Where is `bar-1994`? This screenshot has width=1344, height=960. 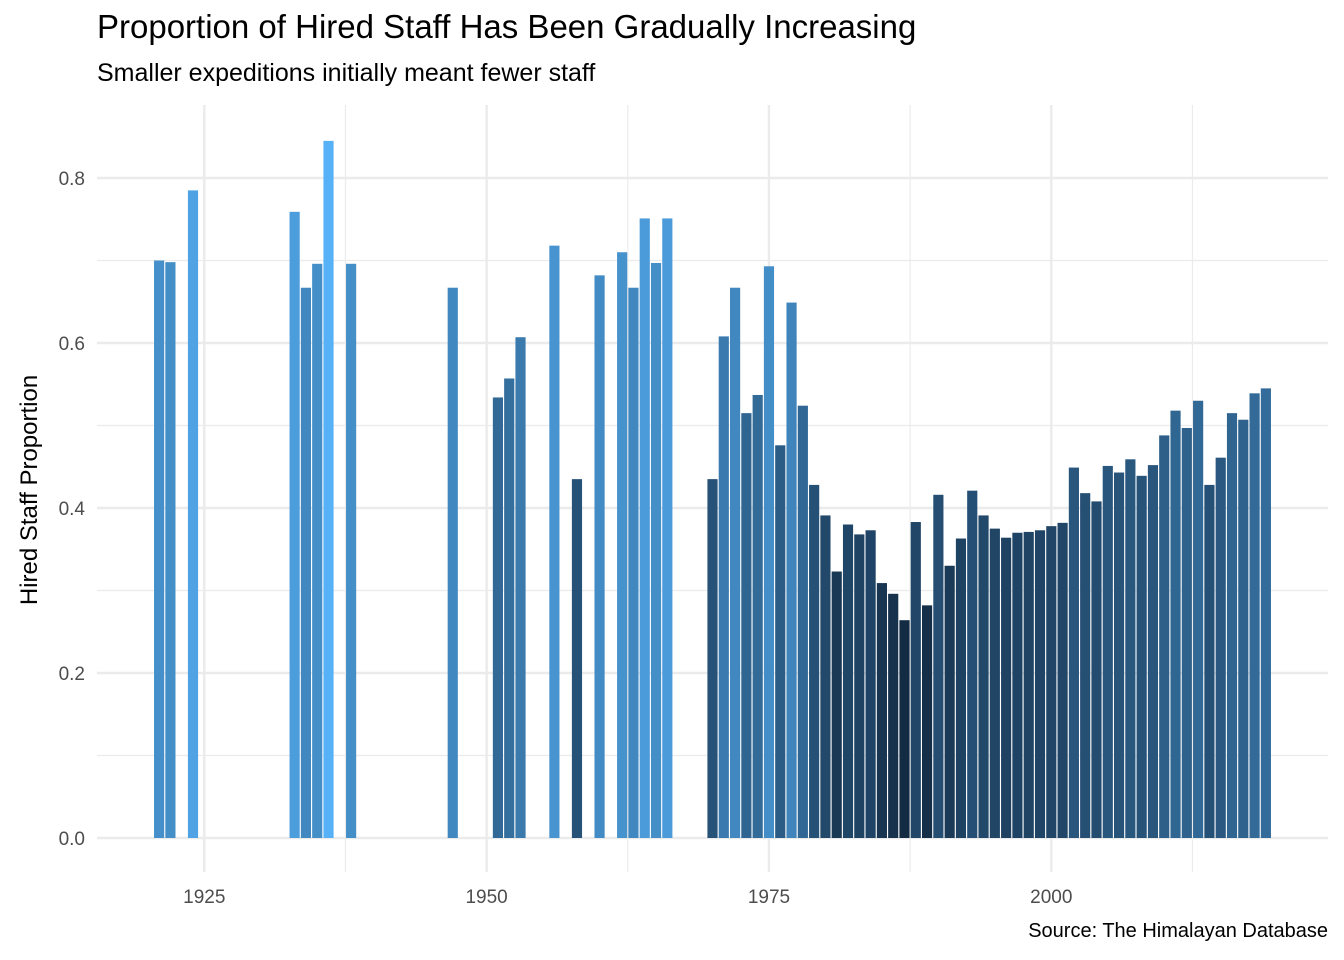 bar-1994 is located at coordinates (983, 676).